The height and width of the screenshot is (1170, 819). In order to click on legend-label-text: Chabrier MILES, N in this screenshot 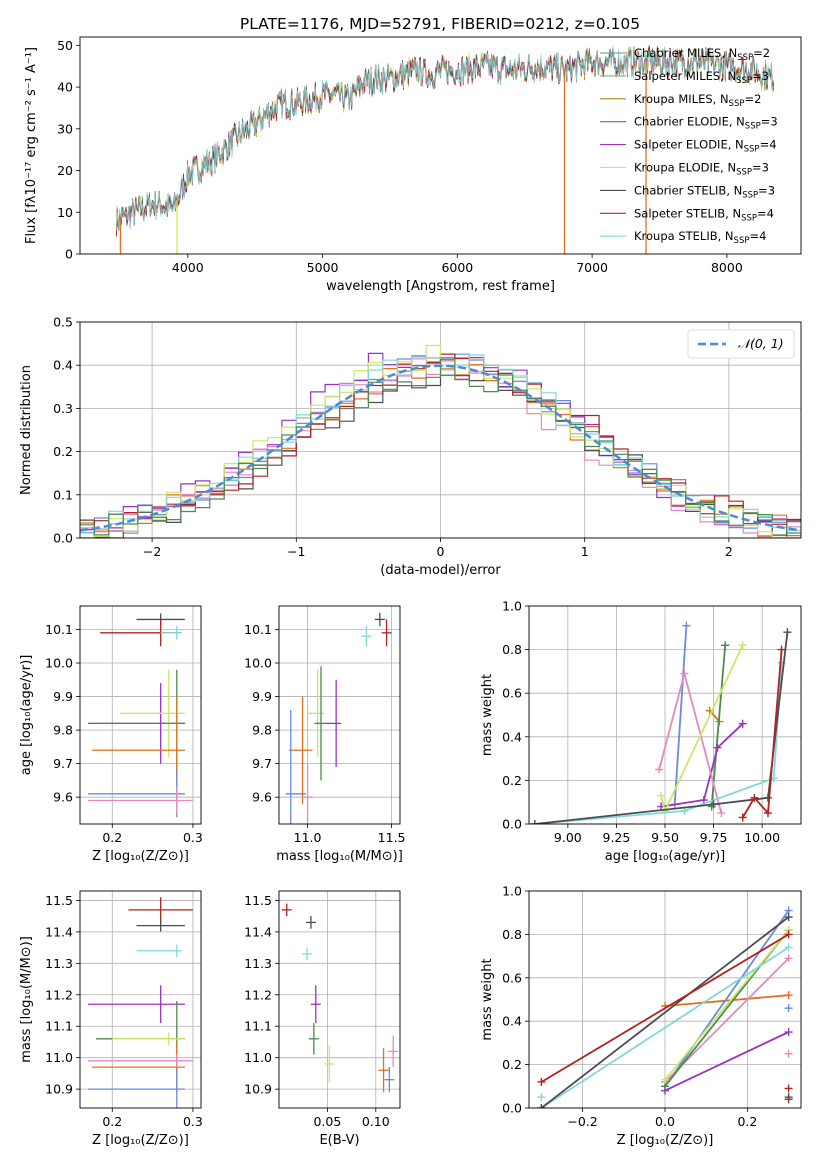, I will do `click(685, 53)`.